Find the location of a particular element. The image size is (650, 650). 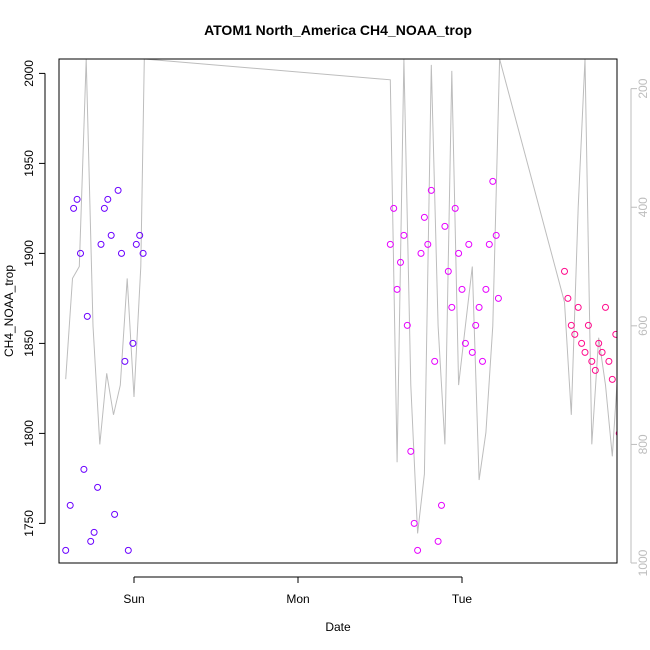

chart-title: ATOM1 North_America CH4_NOAA_trop is located at coordinates (338, 30).